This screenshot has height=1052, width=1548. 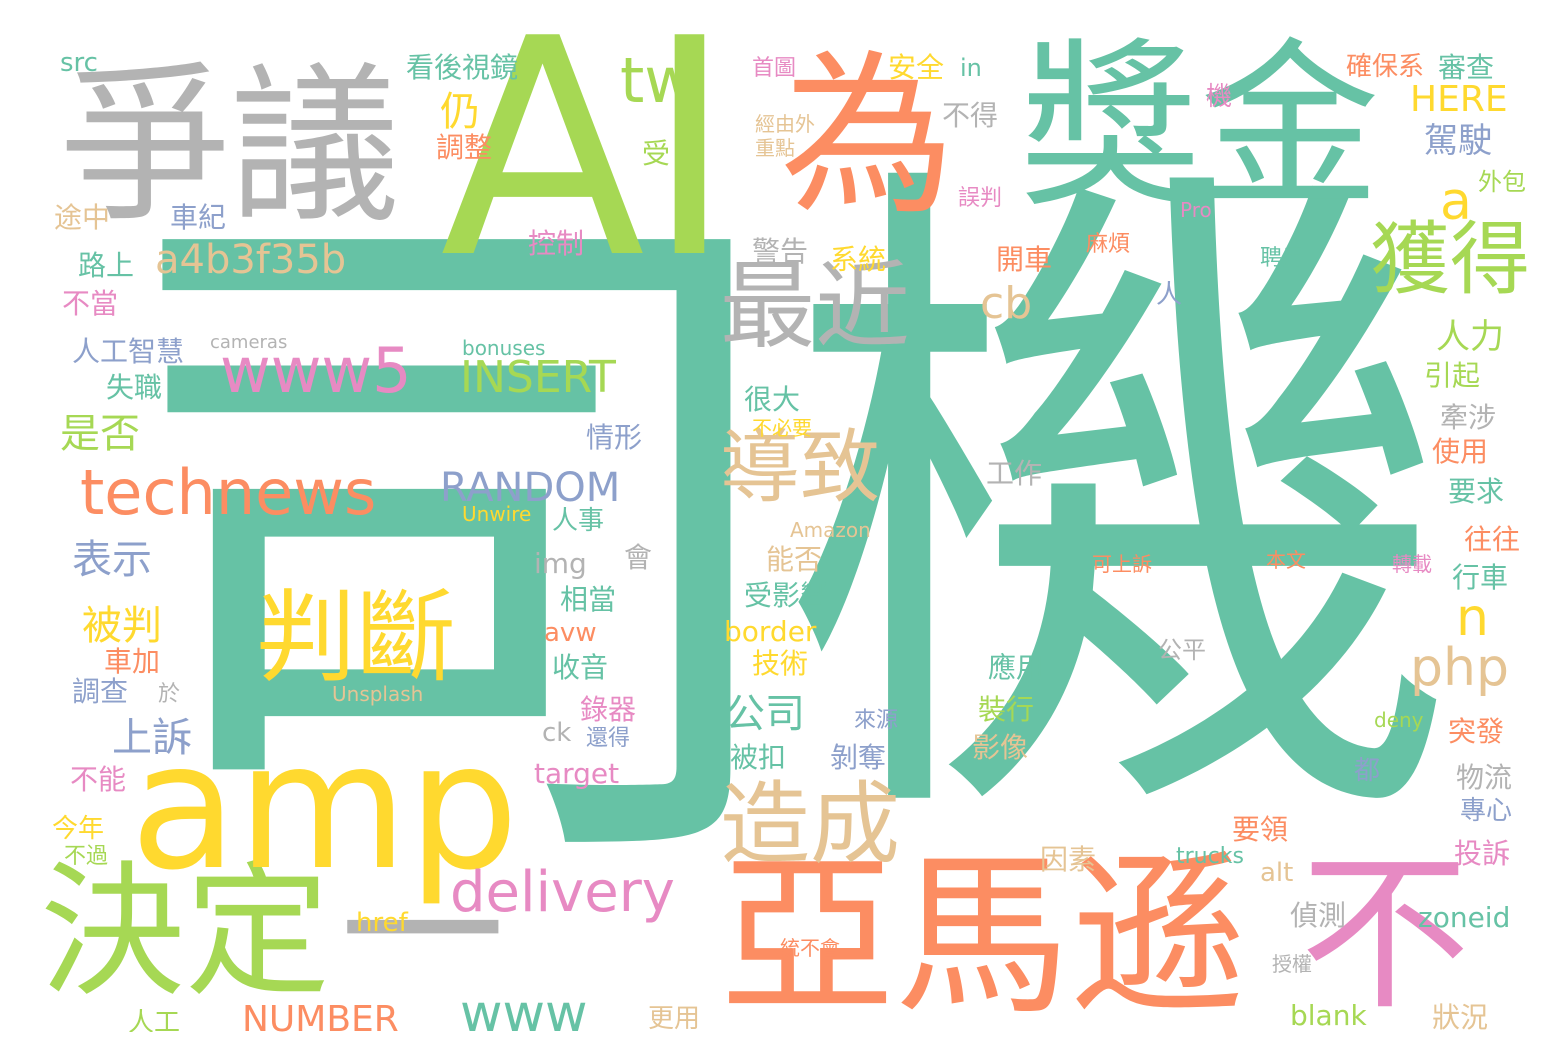 I want to click on word-reng: 仍, so click(x=460, y=112).